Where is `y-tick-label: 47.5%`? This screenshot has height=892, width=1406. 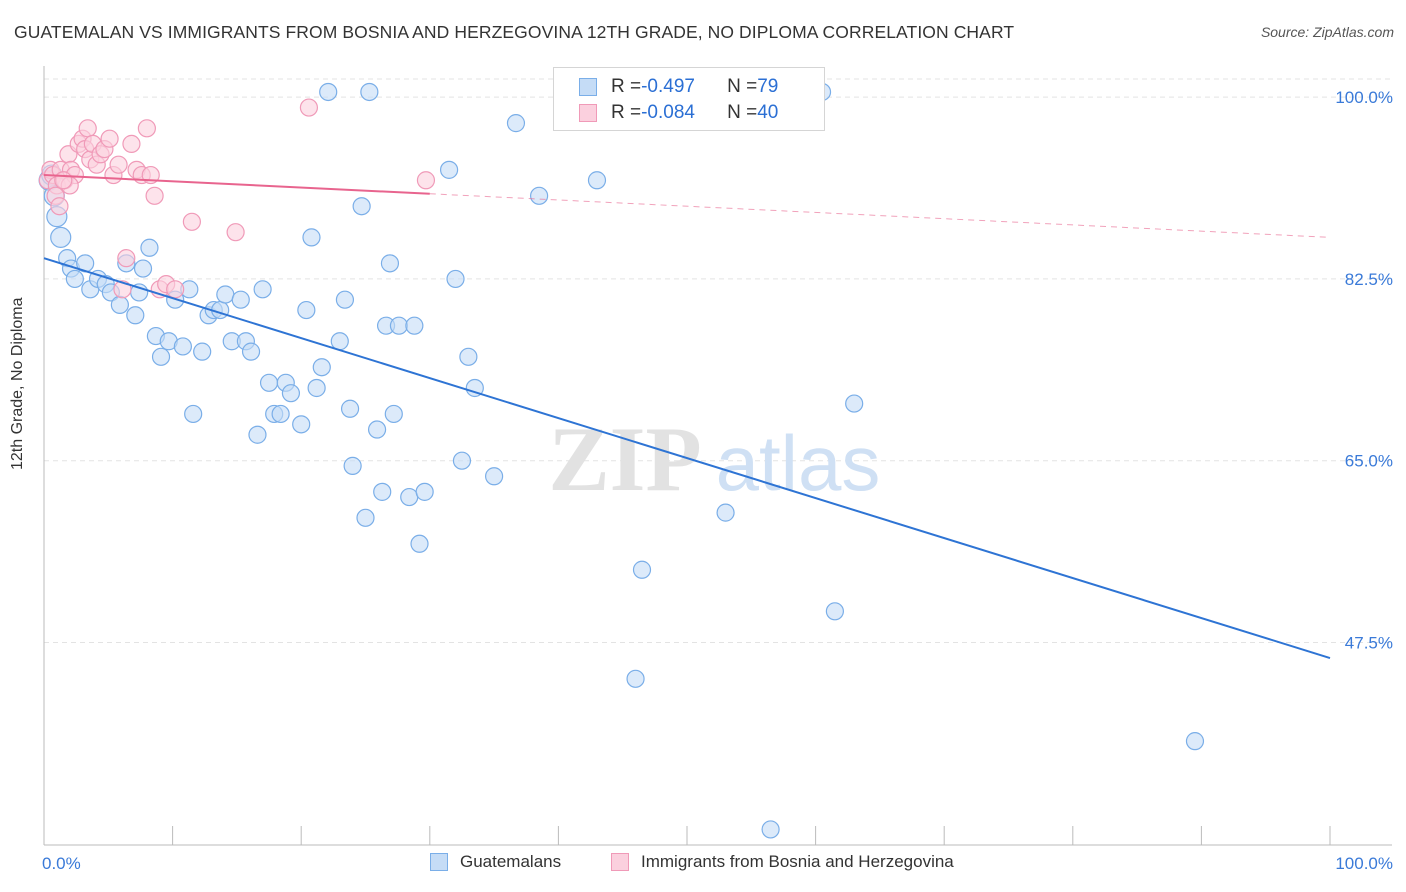 y-tick-label: 47.5% is located at coordinates (1369, 642).